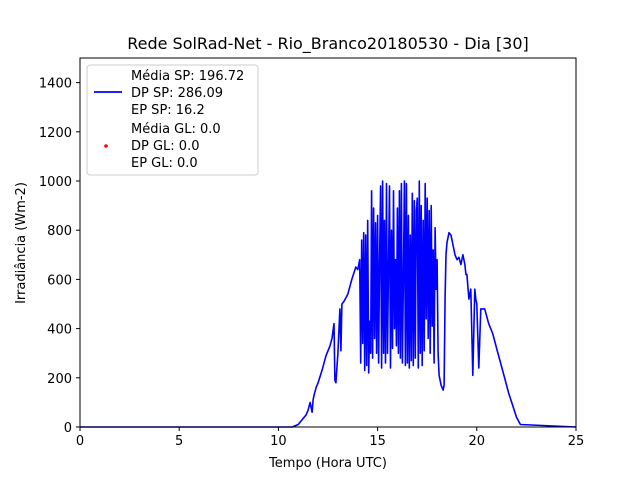  I want to click on legend-gl-mean: Média GL: 0.0, so click(176, 129).